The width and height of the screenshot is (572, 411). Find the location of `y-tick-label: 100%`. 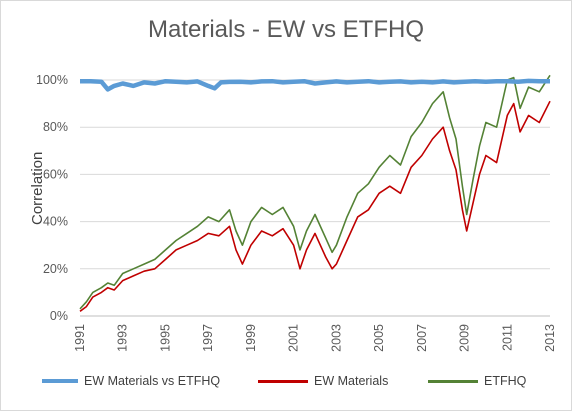

y-tick-label: 100% is located at coordinates (52, 80).